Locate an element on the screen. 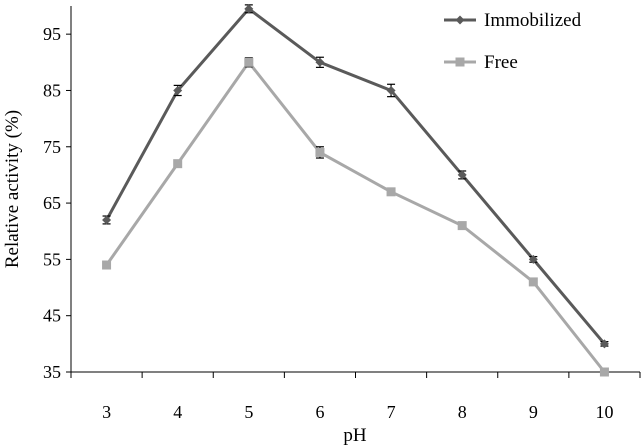 The height and width of the screenshot is (445, 643). legend: Immobilized Free is located at coordinates (513, 41).